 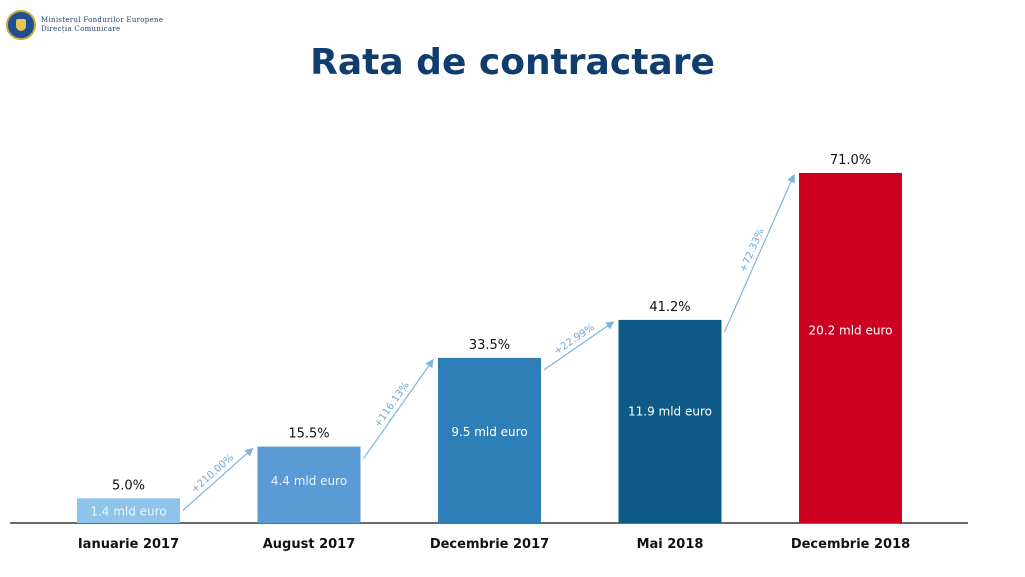 What do you see at coordinates (309, 544) in the screenshot?
I see `category-label-2: August 2017` at bounding box center [309, 544].